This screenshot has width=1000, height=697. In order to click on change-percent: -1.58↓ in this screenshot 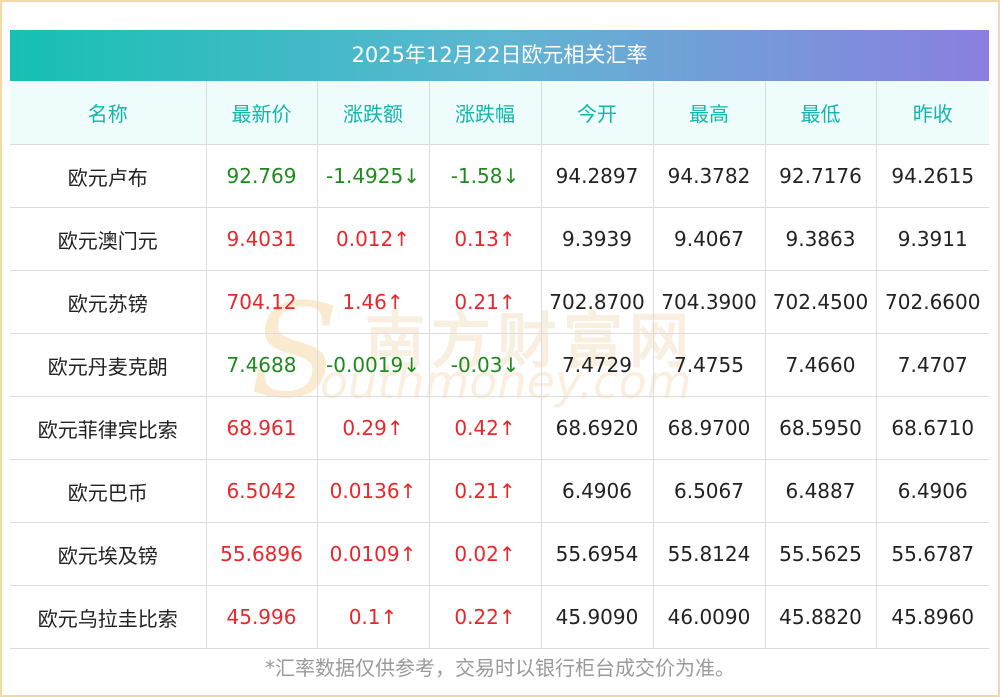, I will do `click(485, 176)`.